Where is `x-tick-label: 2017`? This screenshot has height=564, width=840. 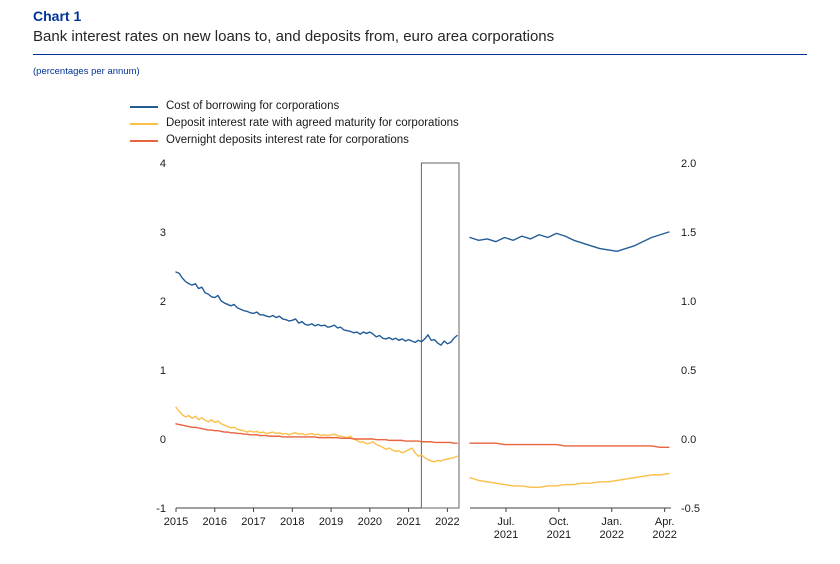 x-tick-label: 2017 is located at coordinates (253, 522).